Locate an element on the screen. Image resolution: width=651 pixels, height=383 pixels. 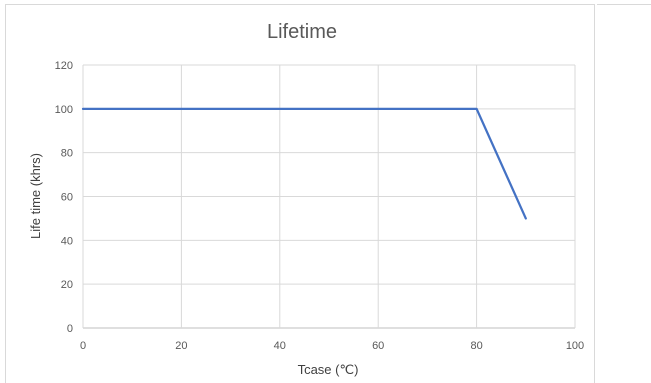
y-tick-label: 0 is located at coordinates (70, 329).